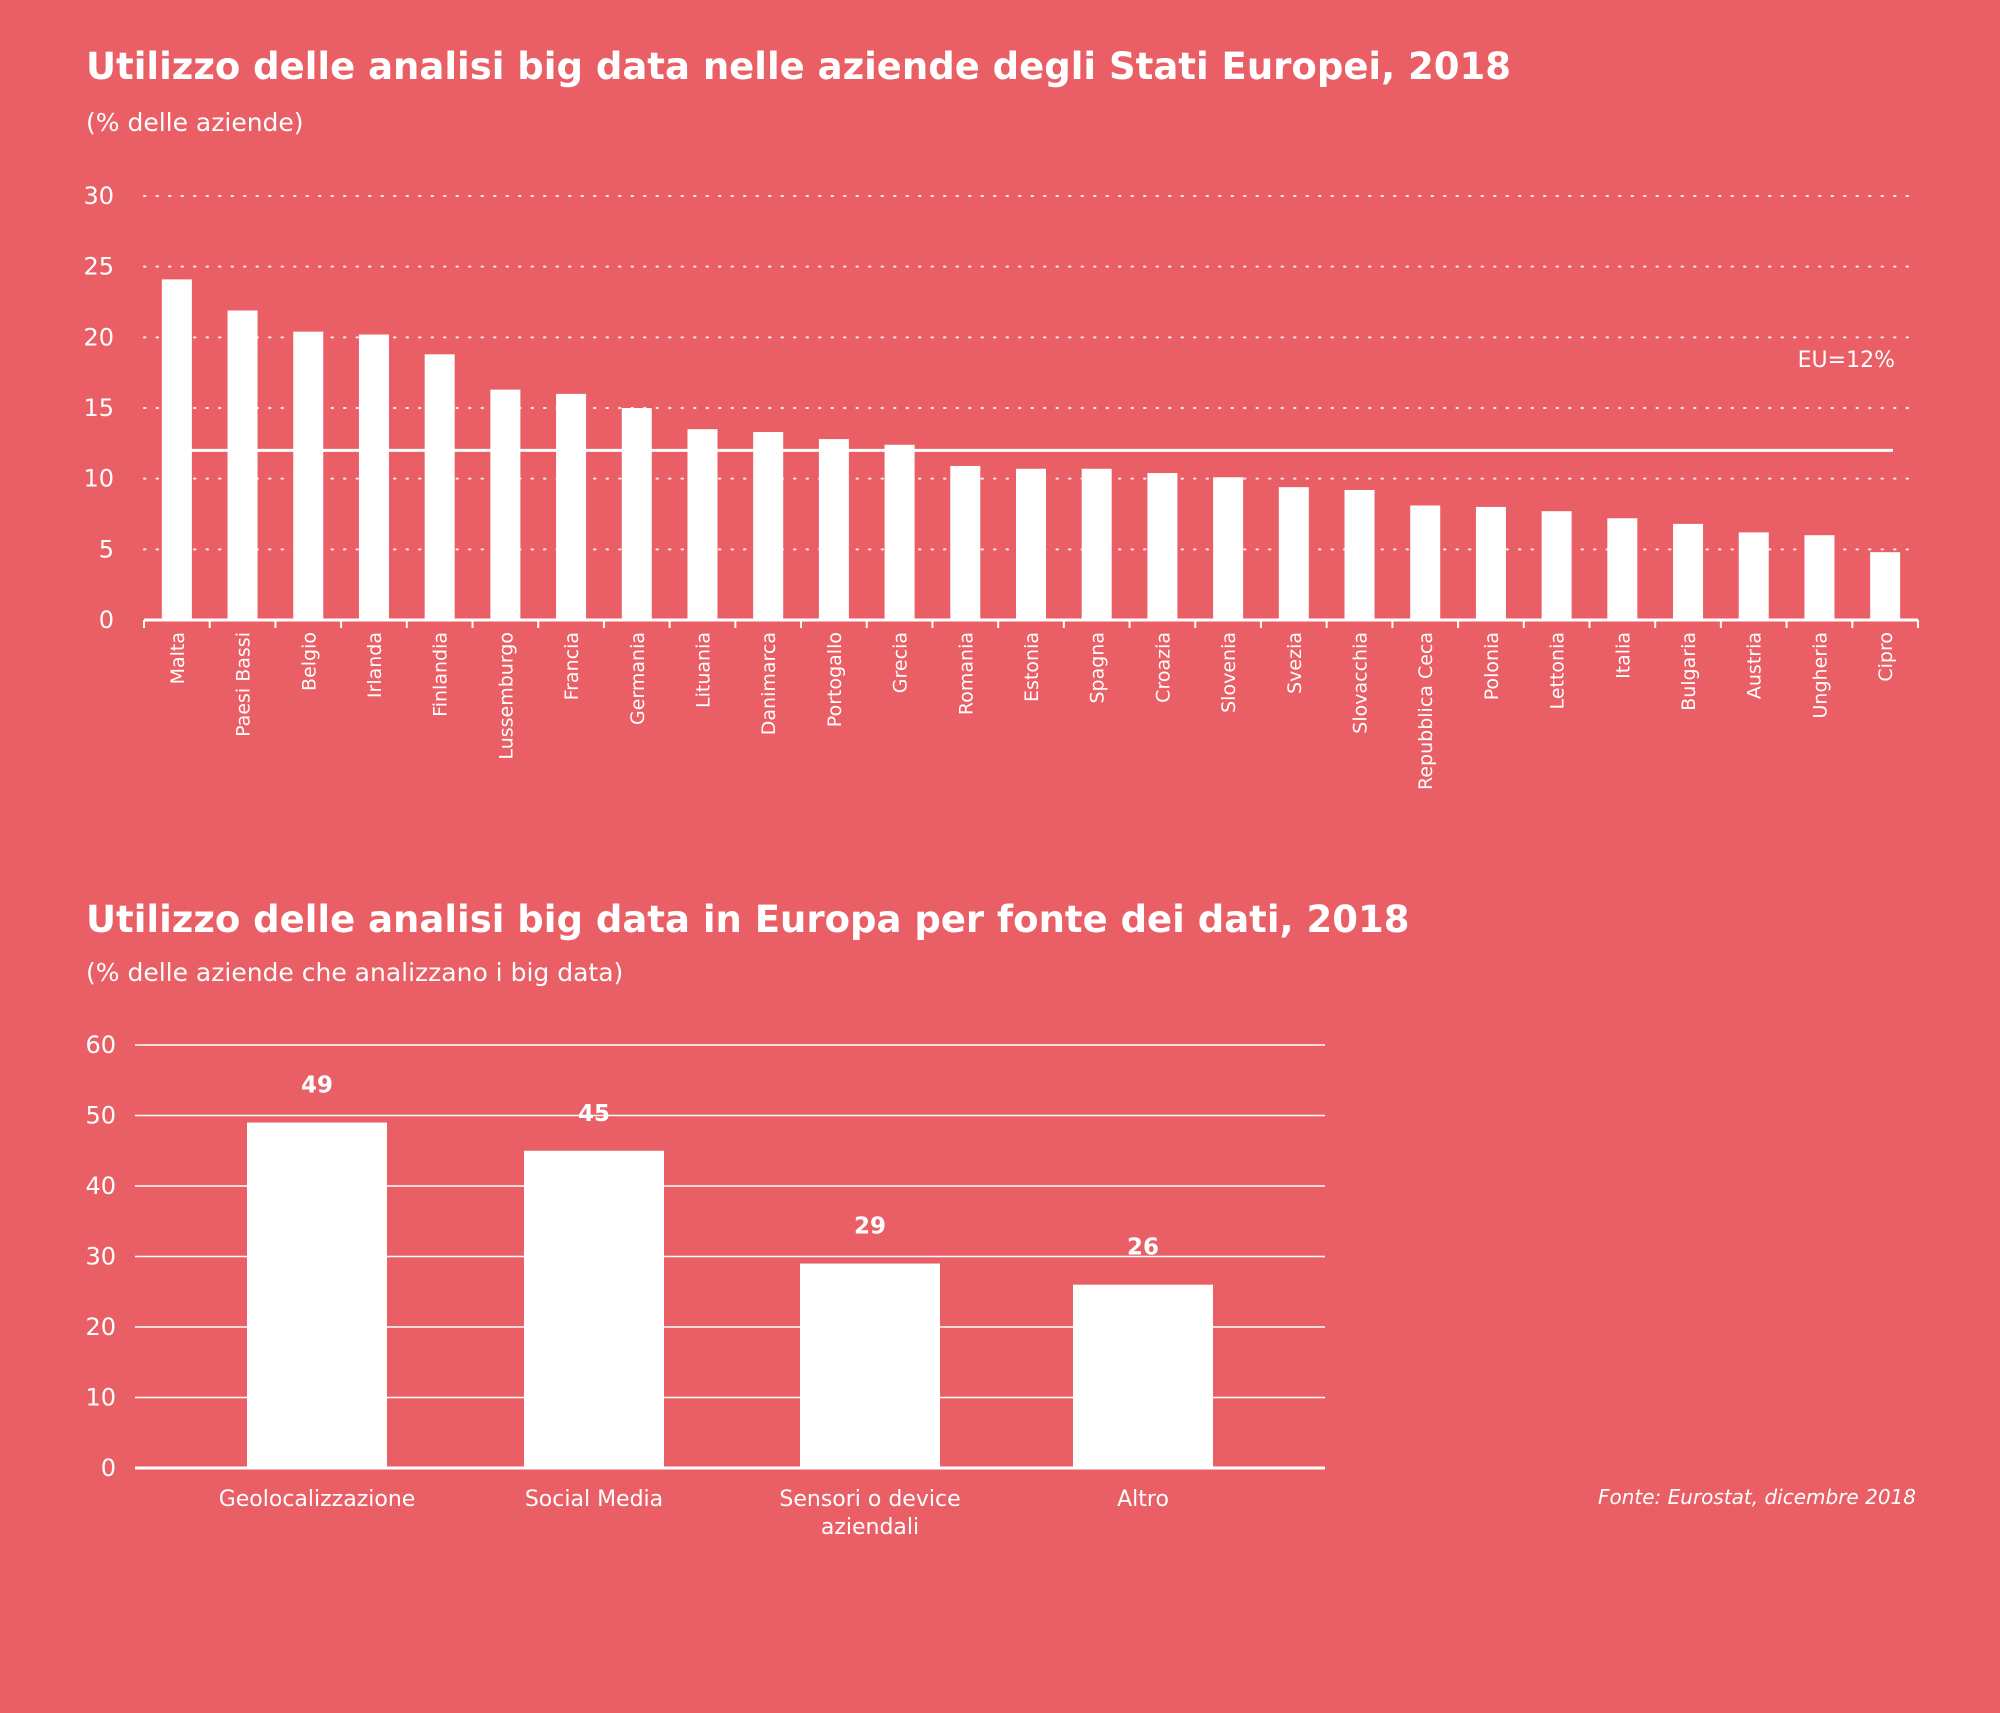 This screenshot has height=1713, width=2000. Describe the element at coordinates (1426, 711) in the screenshot. I see `x-tick-label: Repubblica Ceca` at that location.